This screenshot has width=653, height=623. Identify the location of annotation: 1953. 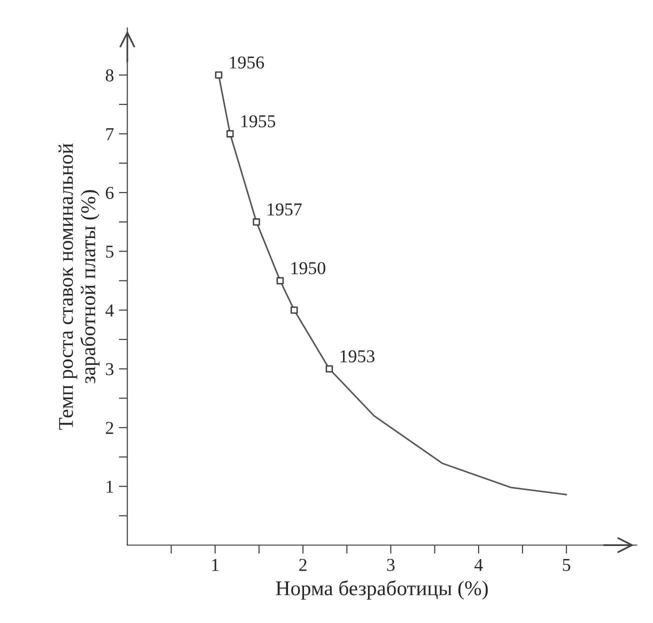
(357, 356).